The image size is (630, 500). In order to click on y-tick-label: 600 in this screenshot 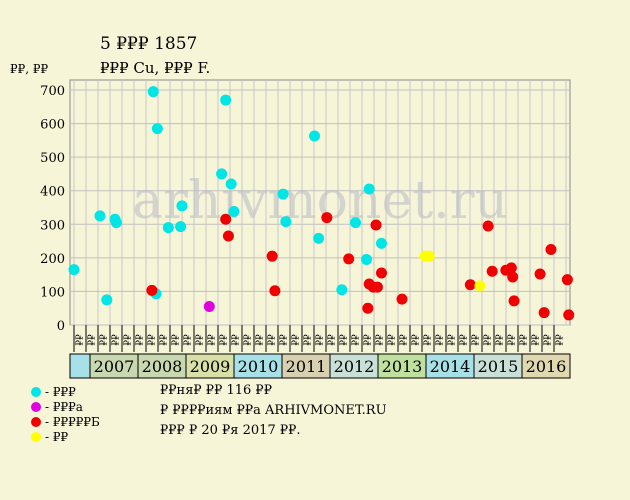, I will do `click(52, 125)`.